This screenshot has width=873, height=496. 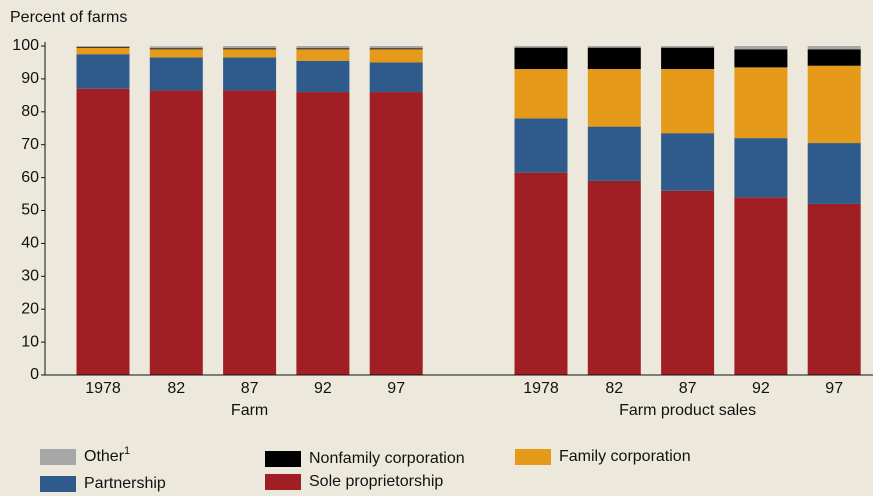 I want to click on legend-label-name: Nonfamily corporation, so click(x=387, y=458).